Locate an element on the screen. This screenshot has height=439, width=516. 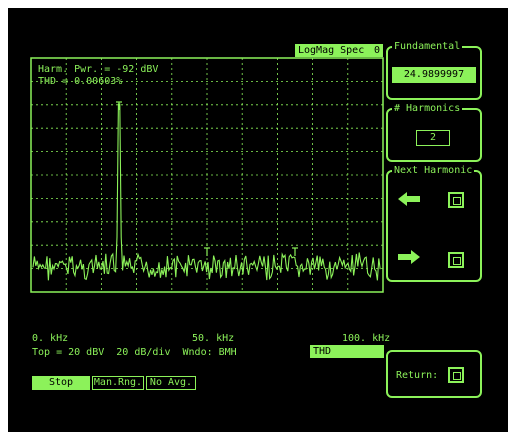
active-measurement-label: THD is located at coordinates (347, 351).